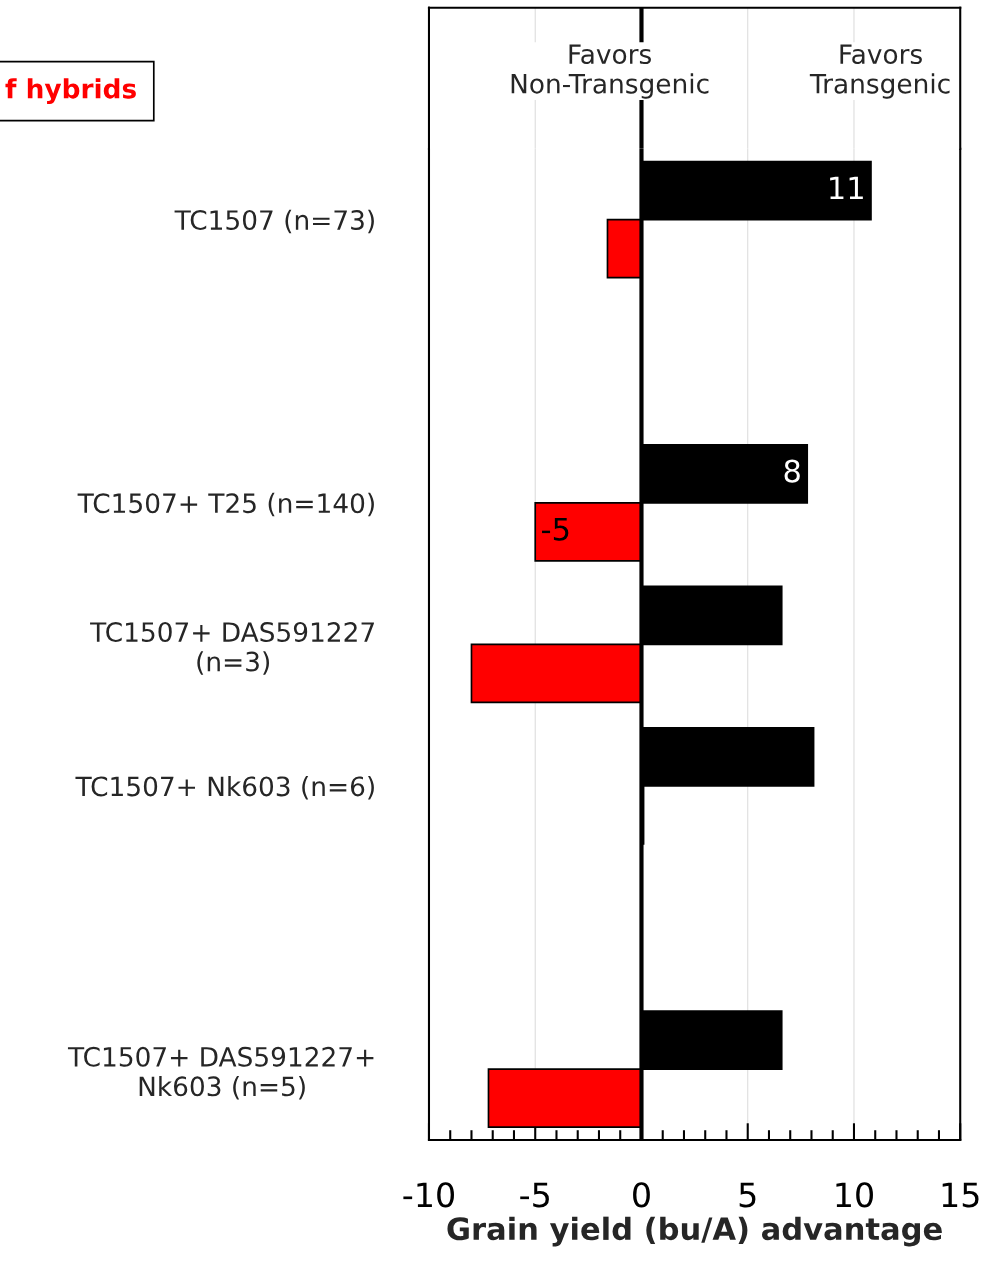 The width and height of the screenshot is (993, 1283). Describe the element at coordinates (610, 71) in the screenshot. I see `text: Favors Non-Transgenic` at that location.